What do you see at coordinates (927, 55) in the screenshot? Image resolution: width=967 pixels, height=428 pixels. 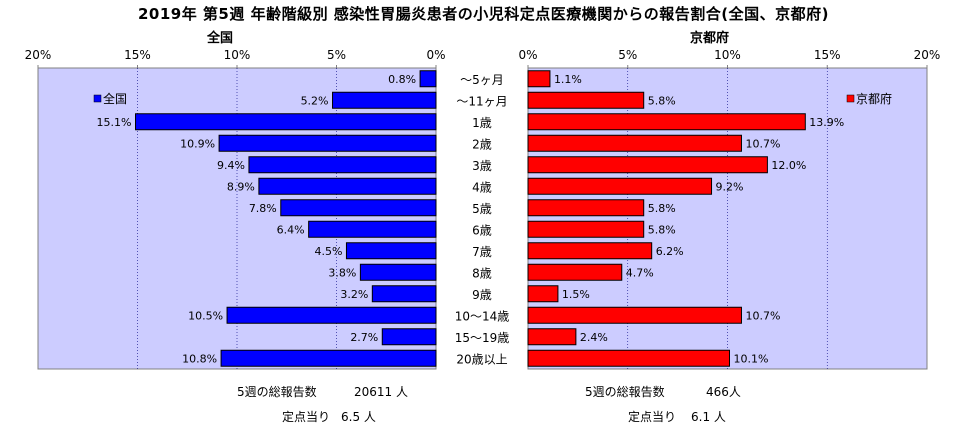 I see `kyoto-tick-label: 20%` at bounding box center [927, 55].